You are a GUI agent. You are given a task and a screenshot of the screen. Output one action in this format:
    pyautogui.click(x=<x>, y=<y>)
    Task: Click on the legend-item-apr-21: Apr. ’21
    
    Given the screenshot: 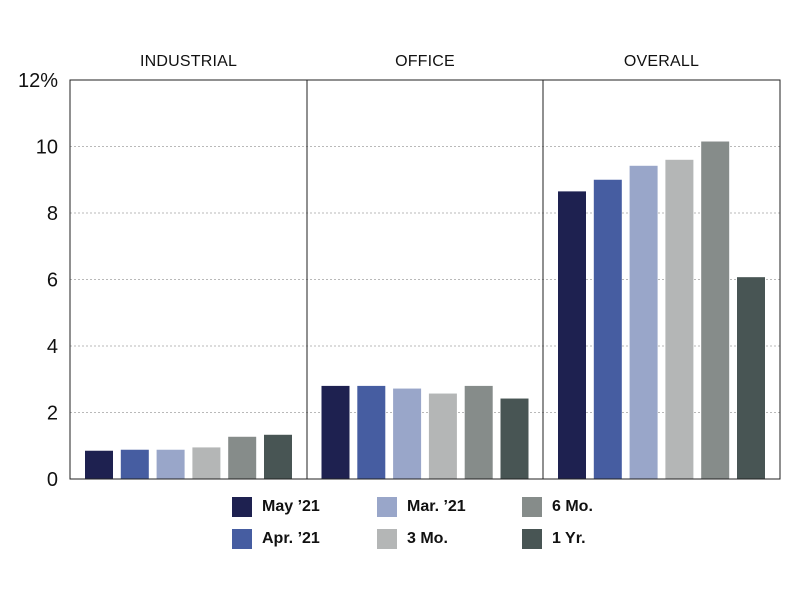 What is the action you would take?
    pyautogui.click(x=276, y=539)
    